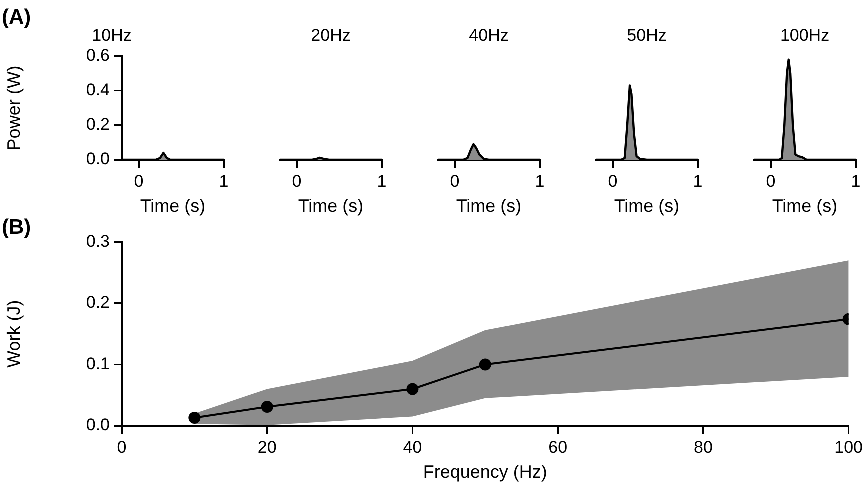  Describe the element at coordinates (485, 472) in the screenshot. I see `x-axis-title: Frequency (Hz)` at that location.